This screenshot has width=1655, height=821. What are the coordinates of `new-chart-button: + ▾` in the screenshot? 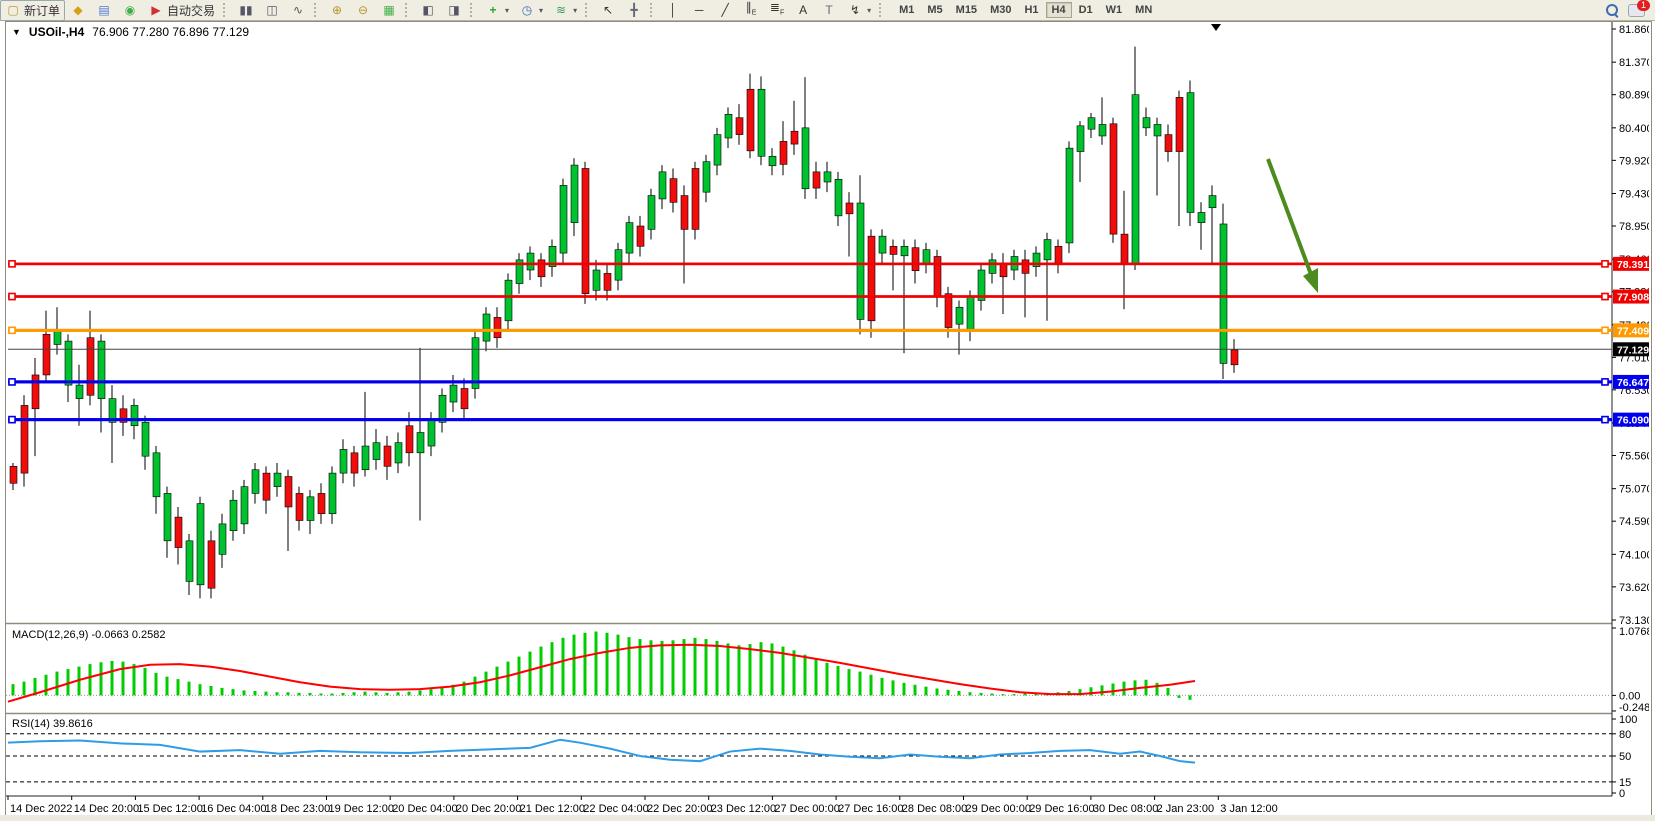 It's located at (497, 10).